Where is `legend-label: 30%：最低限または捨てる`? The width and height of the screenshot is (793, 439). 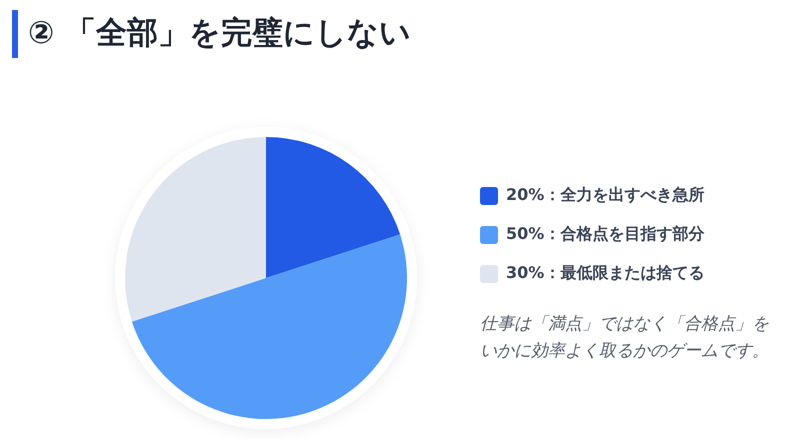 legend-label: 30%：最低限または捨てる is located at coordinates (605, 272).